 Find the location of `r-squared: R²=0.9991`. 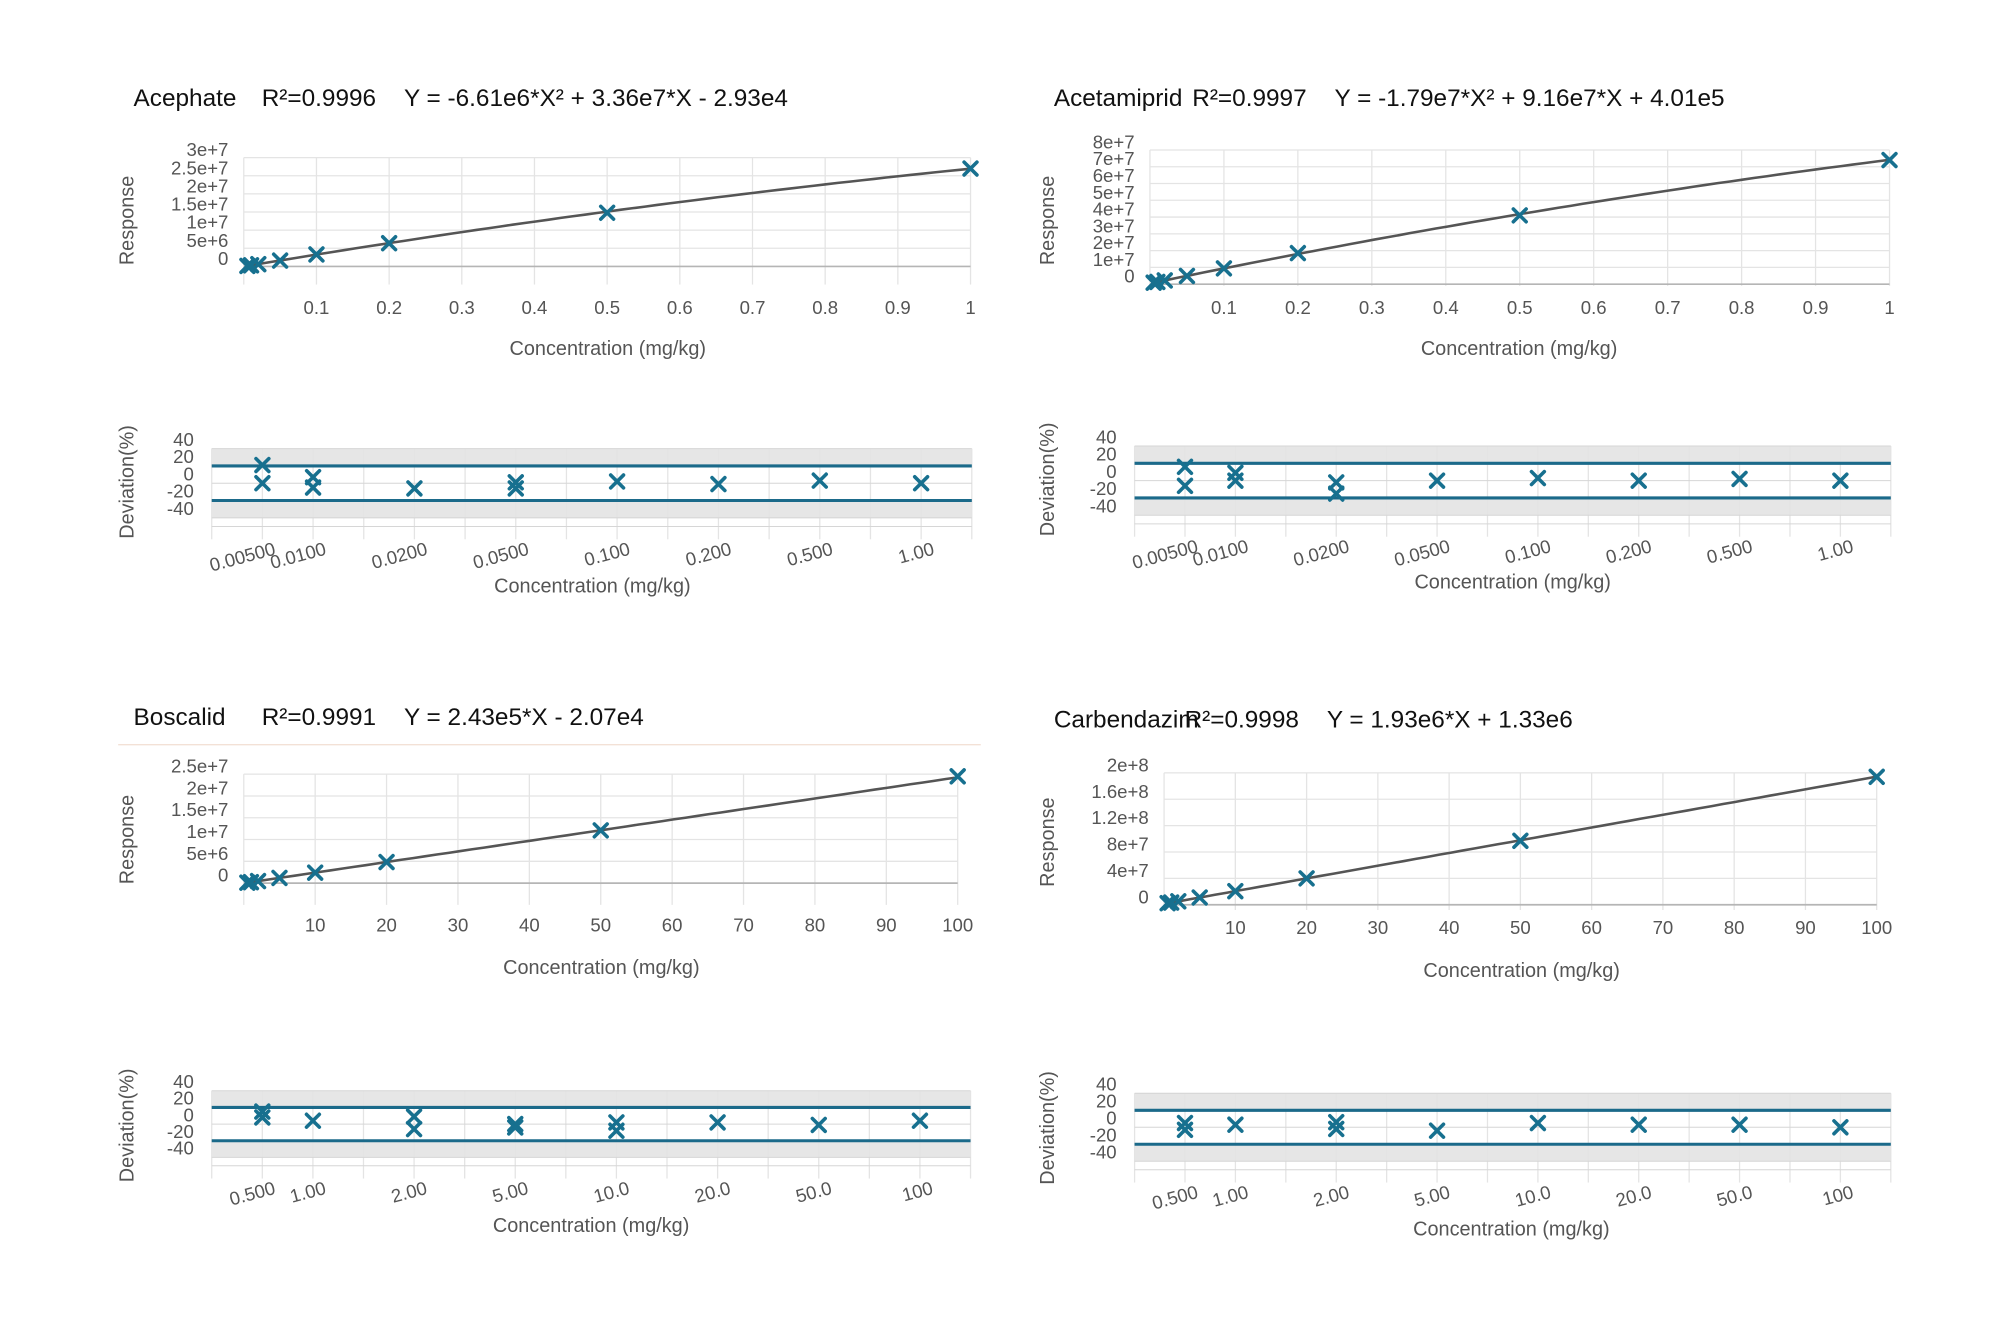

r-squared: R²=0.9991 is located at coordinates (319, 717).